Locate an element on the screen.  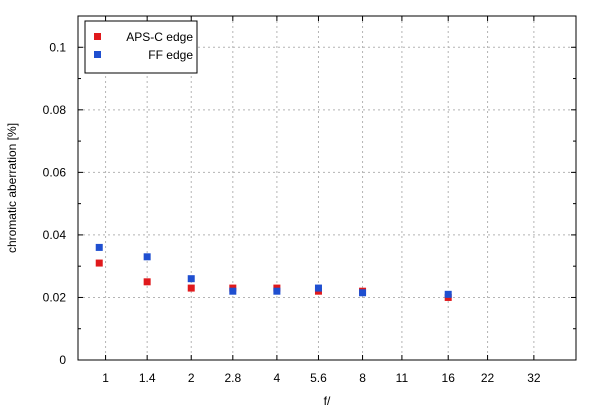
x-tick-label: 8 is located at coordinates (362, 378).